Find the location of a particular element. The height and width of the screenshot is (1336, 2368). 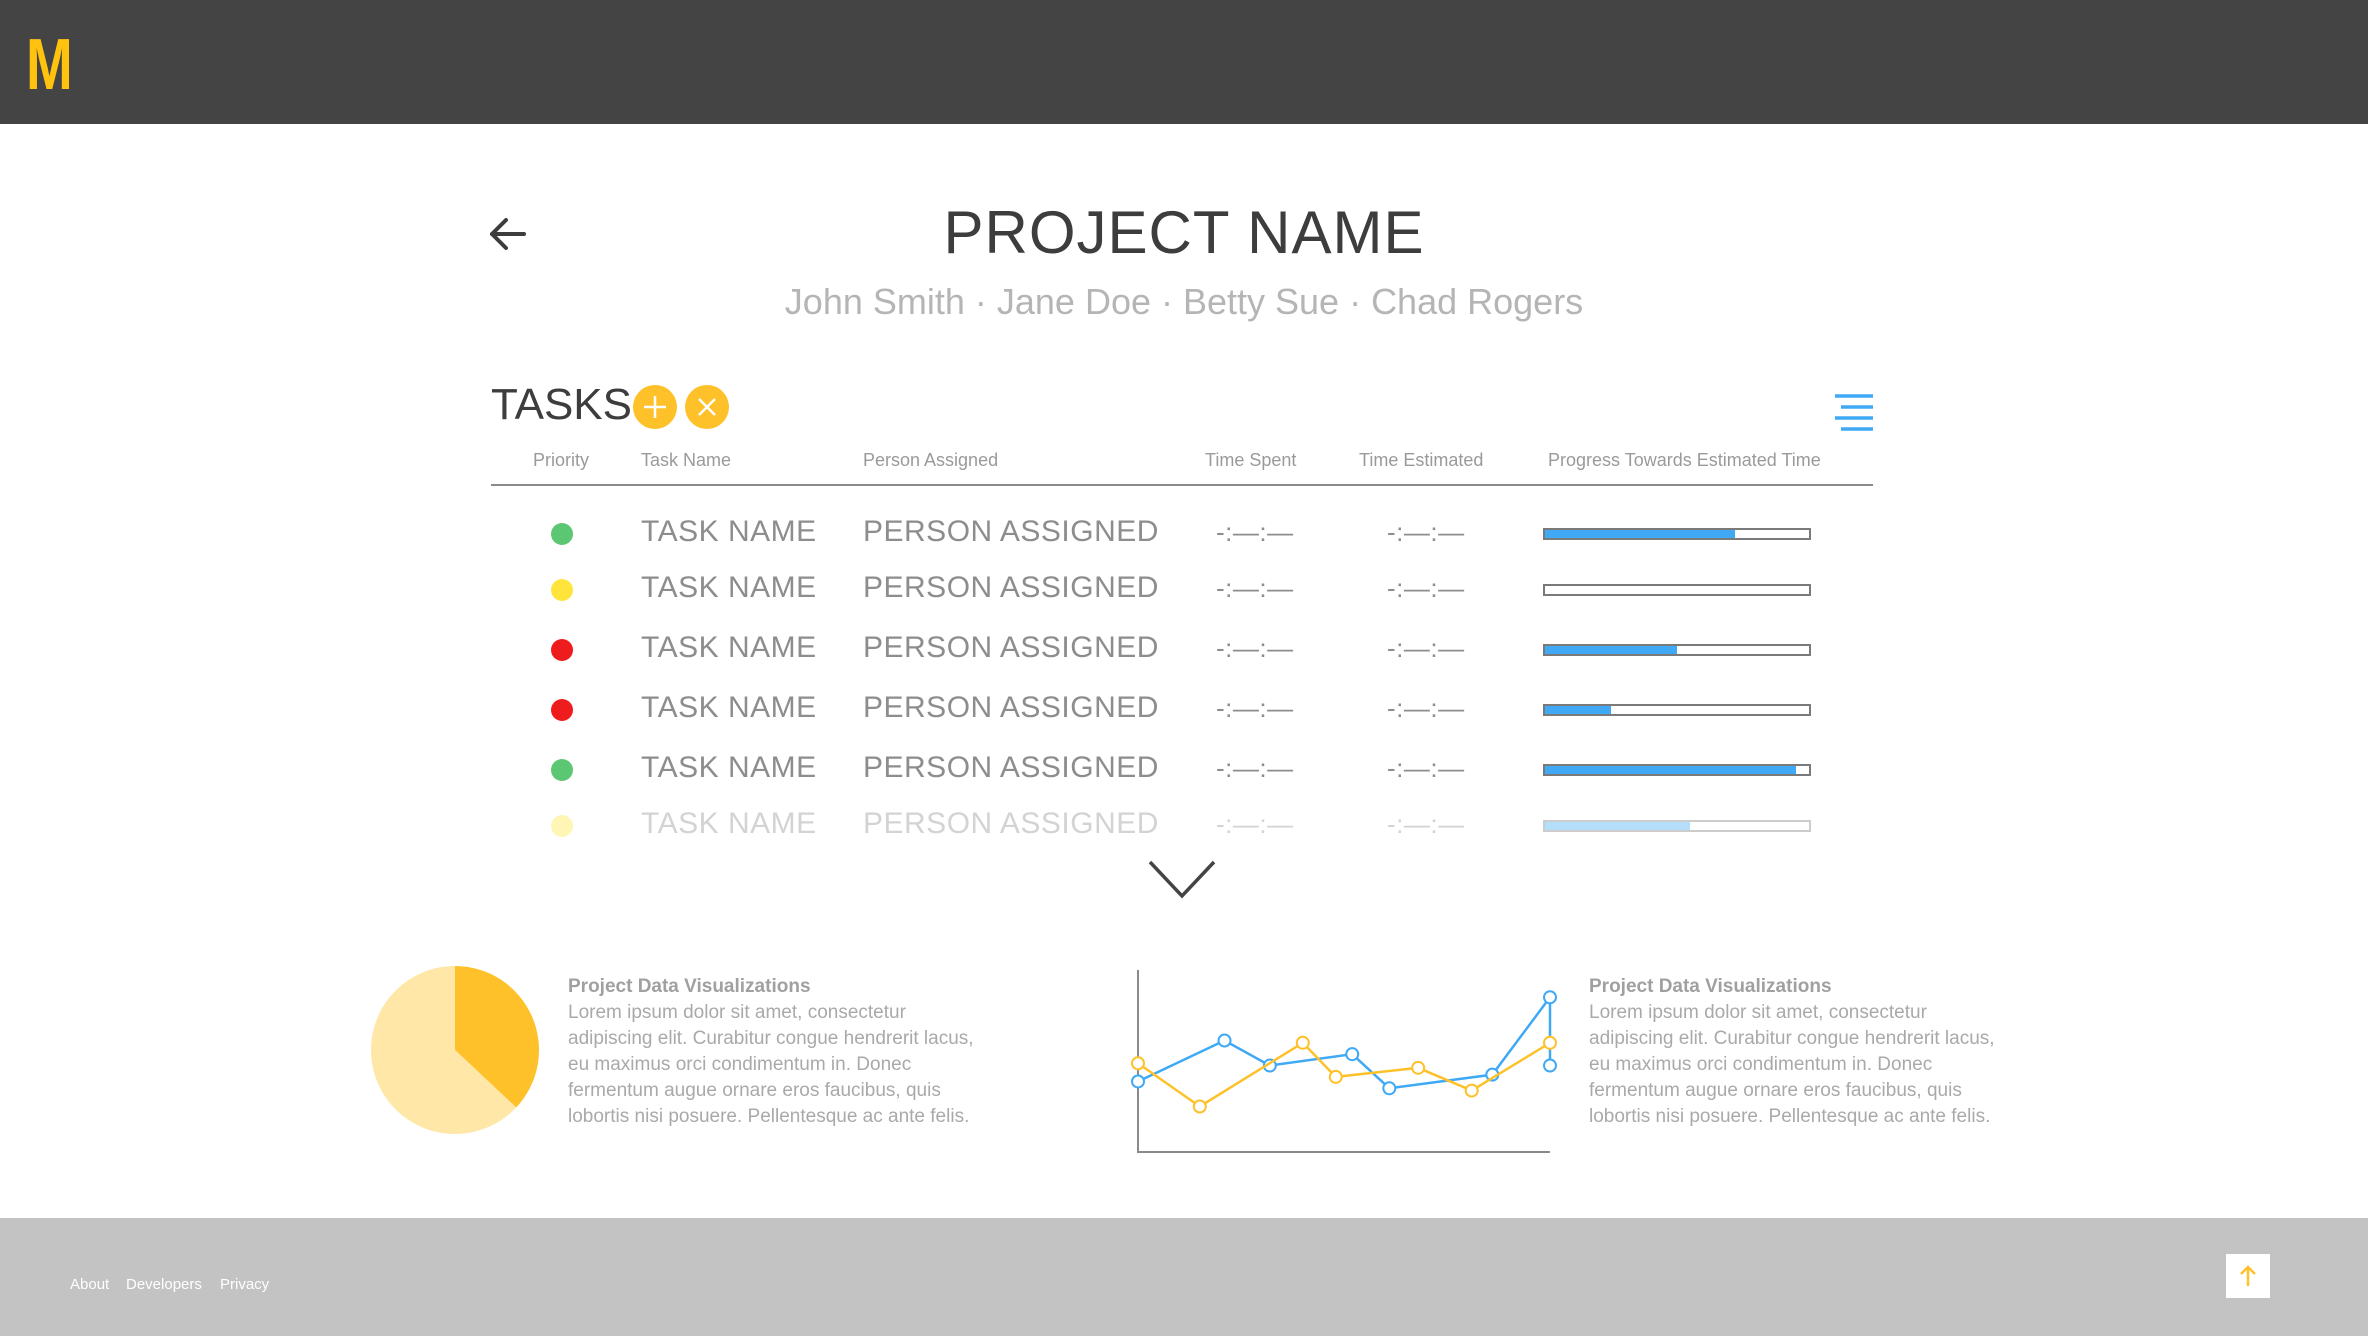

column-header-time-spent: Time Spent is located at coordinates (1251, 460).